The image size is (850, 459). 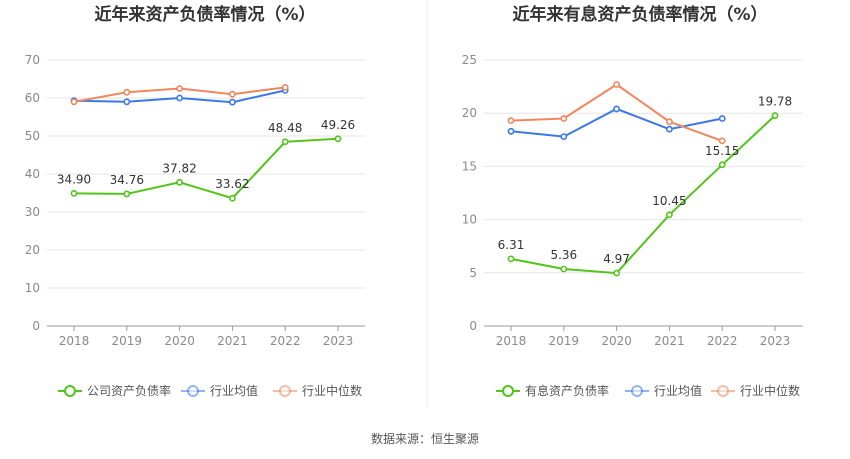 What do you see at coordinates (32, 98) in the screenshot?
I see `y-tick-label: 60` at bounding box center [32, 98].